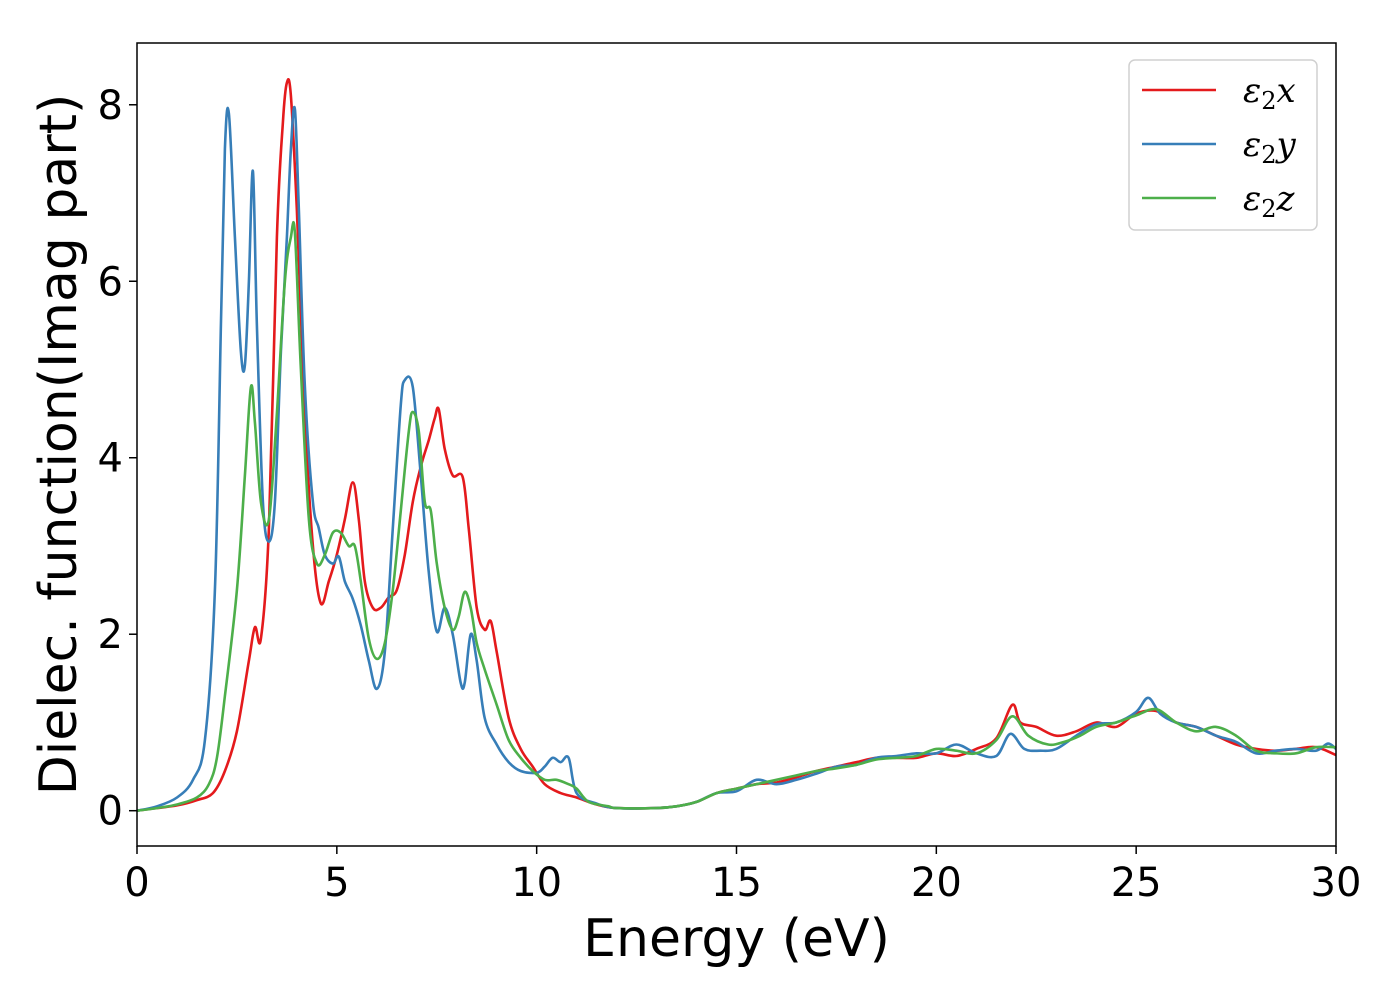  What do you see at coordinates (536, 883) in the screenshot?
I see `x-tick-label: 10` at bounding box center [536, 883].